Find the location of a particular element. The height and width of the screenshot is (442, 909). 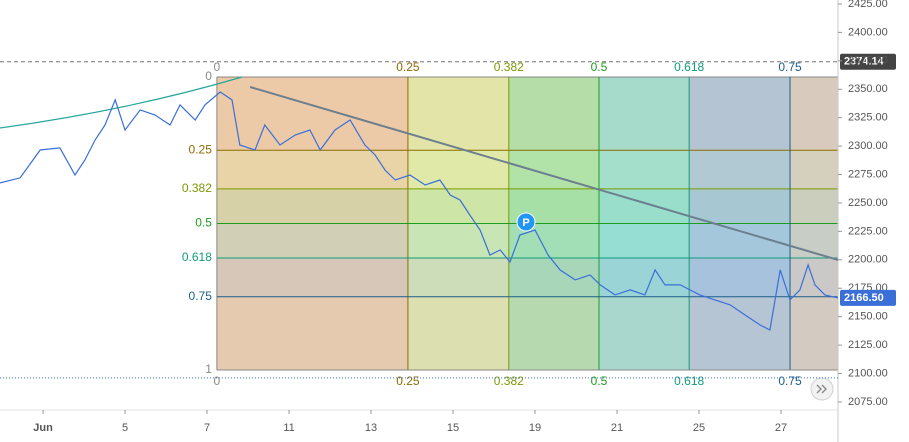

last-price-box is located at coordinates (868, 297).